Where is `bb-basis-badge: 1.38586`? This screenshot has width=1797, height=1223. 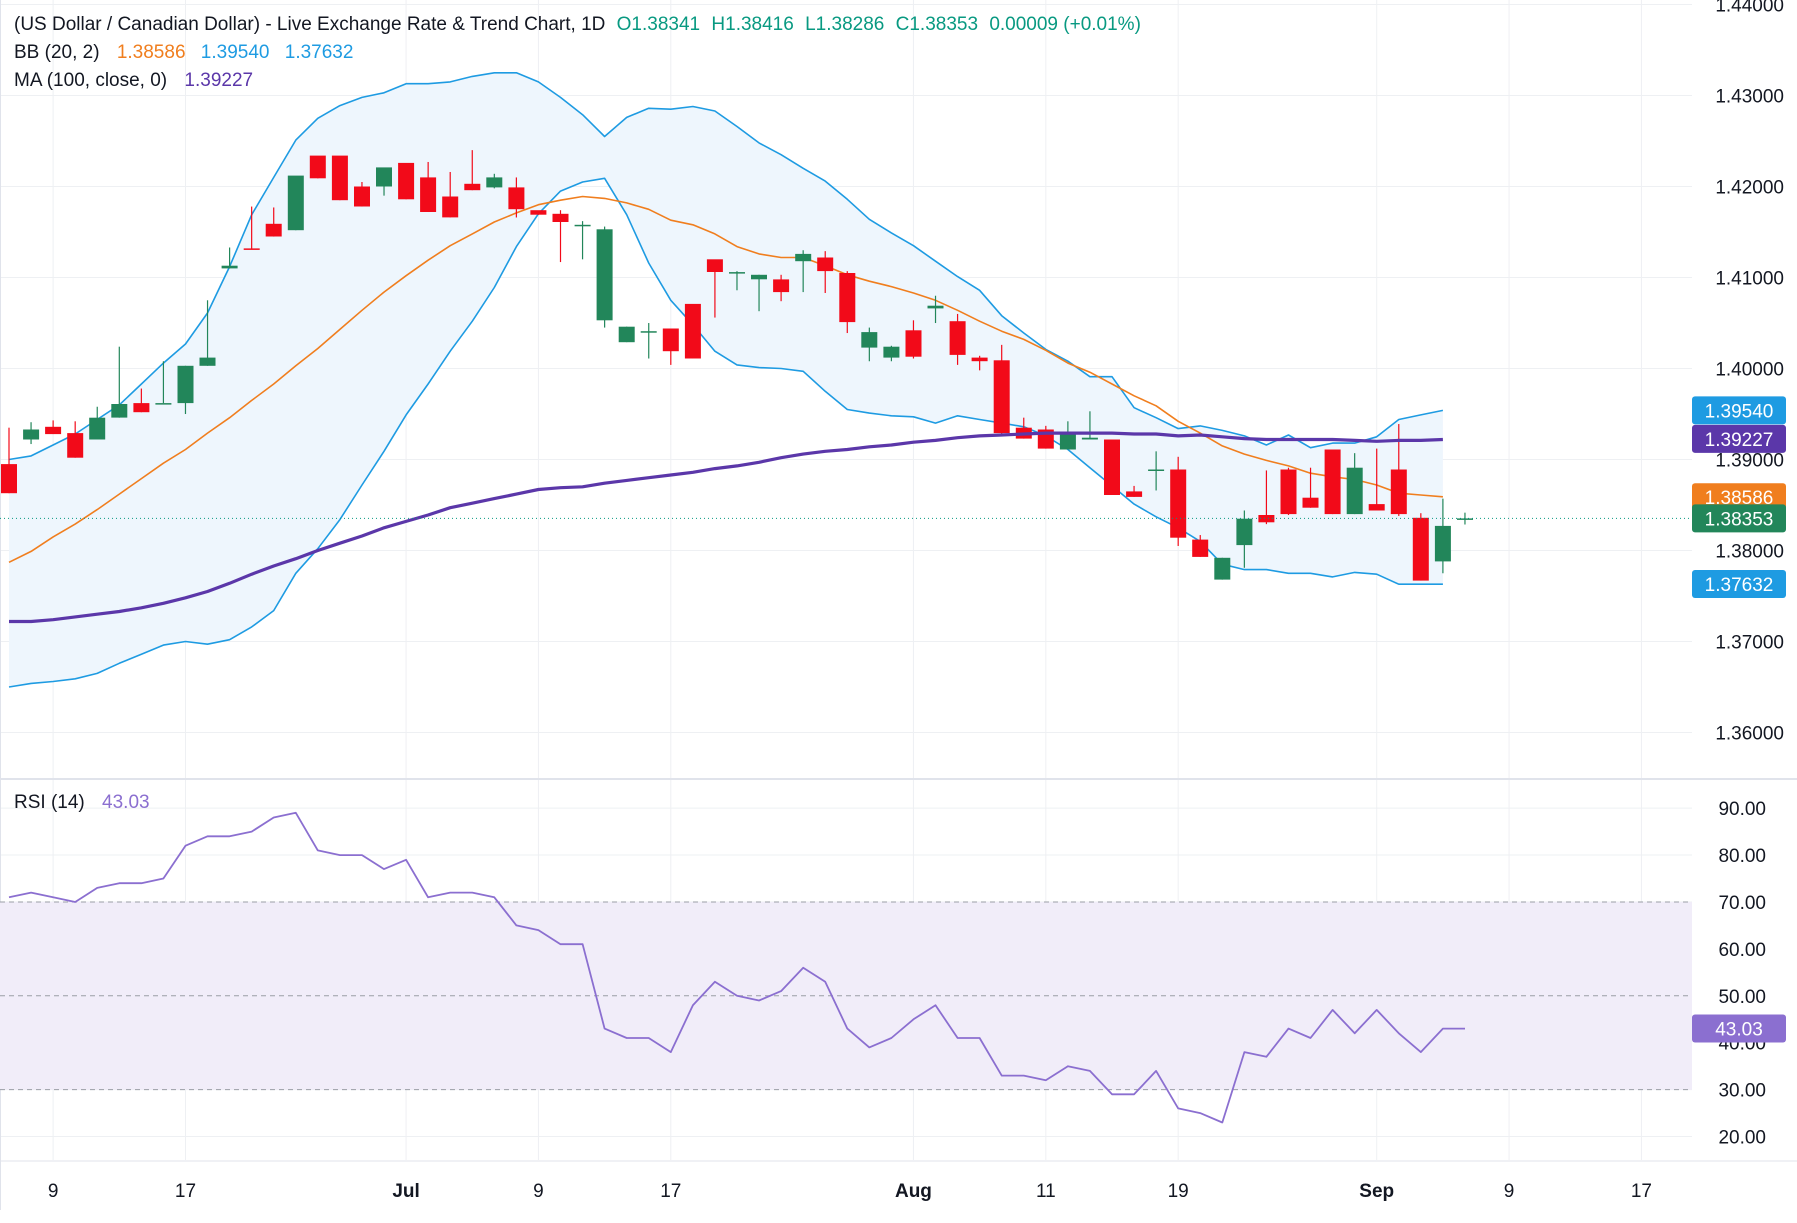 bb-basis-badge: 1.38586 is located at coordinates (1739, 497).